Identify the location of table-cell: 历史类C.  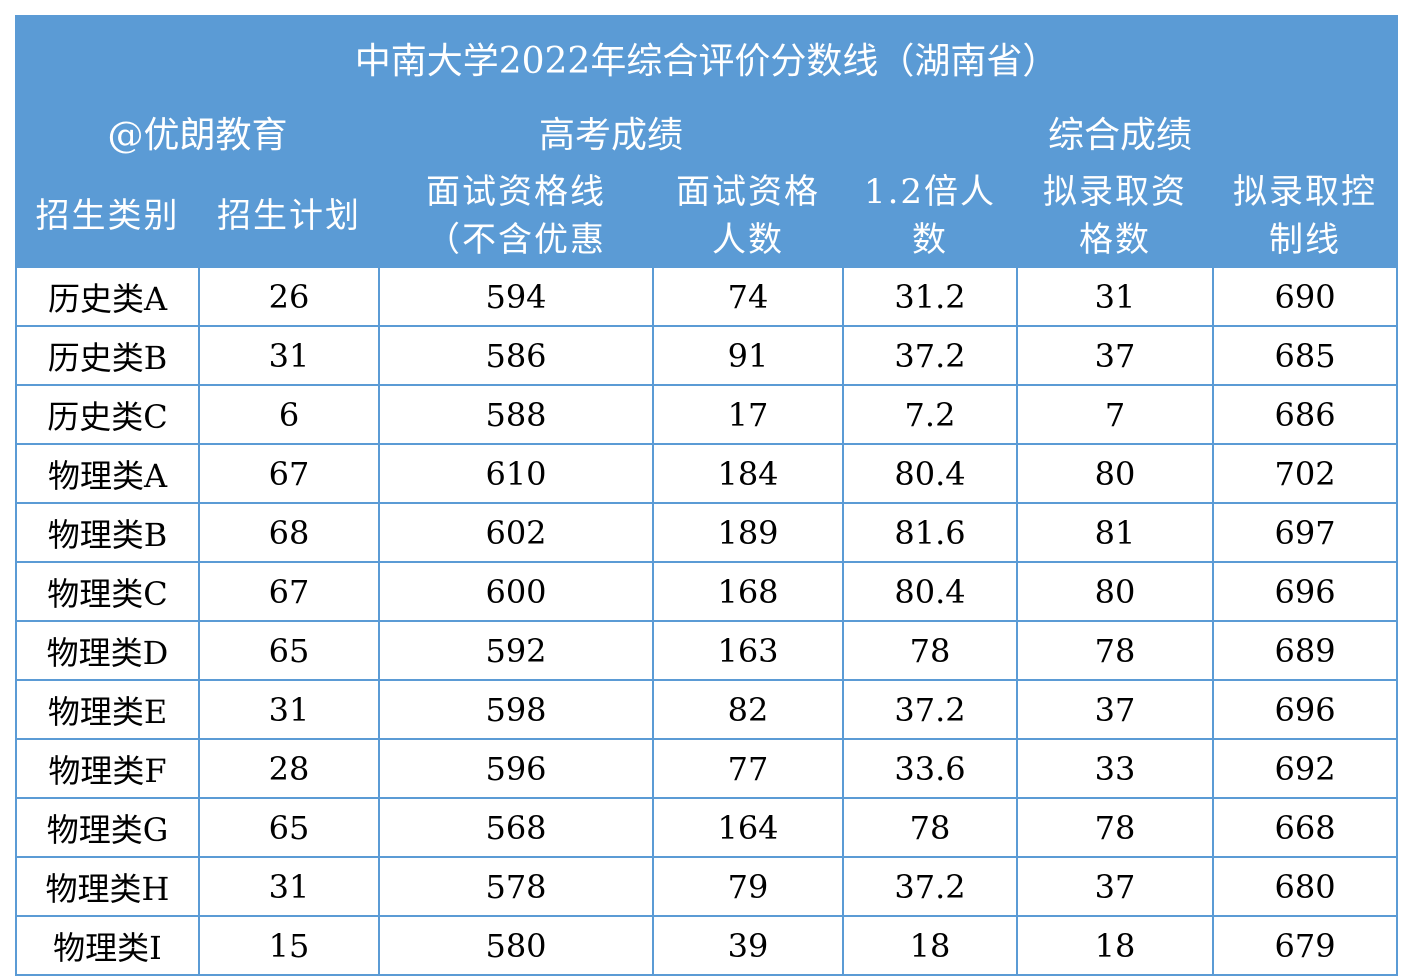
(107, 414).